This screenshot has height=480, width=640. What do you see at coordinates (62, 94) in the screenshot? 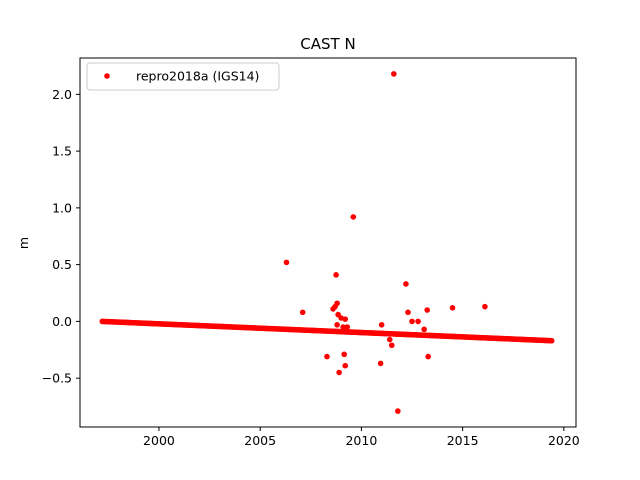
I see `y-tick-label: 2.0` at bounding box center [62, 94].